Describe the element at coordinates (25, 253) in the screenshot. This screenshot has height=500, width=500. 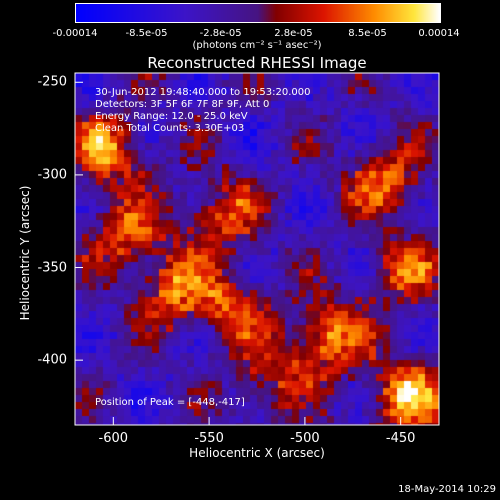
I see `y-axis-label: Heliocentric Y (arcsec)` at that location.